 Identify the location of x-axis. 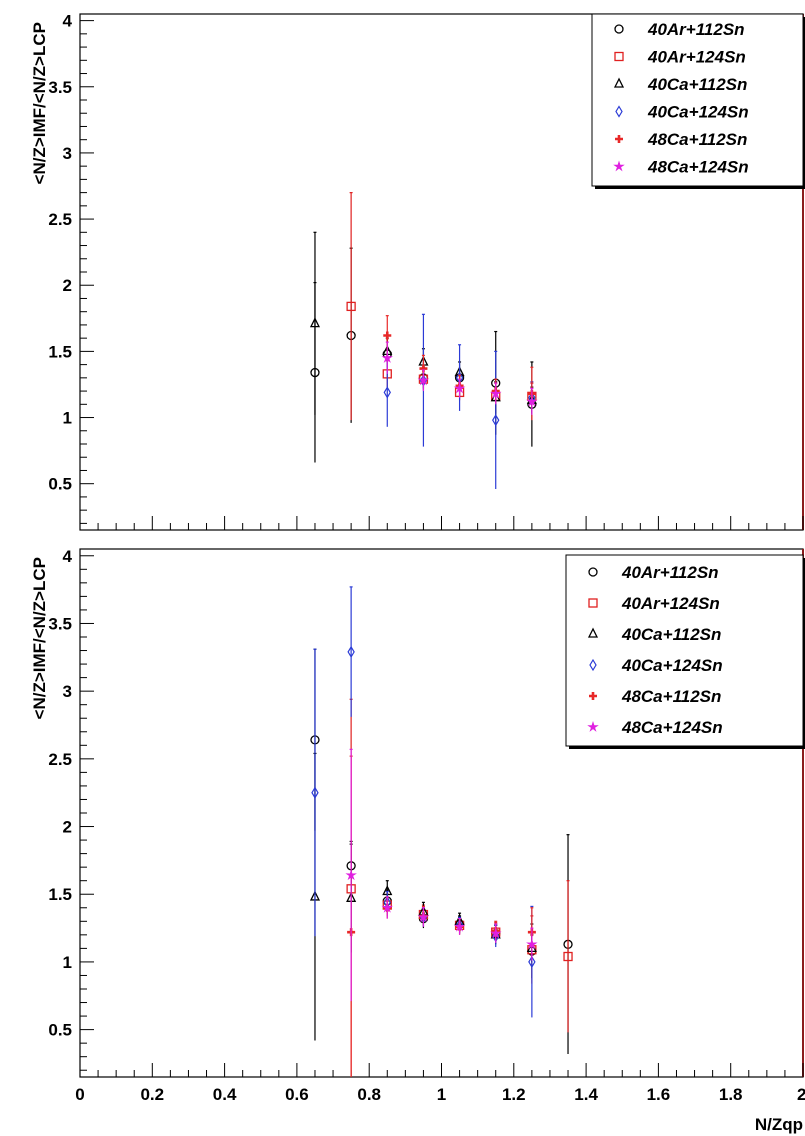
(441, 523).